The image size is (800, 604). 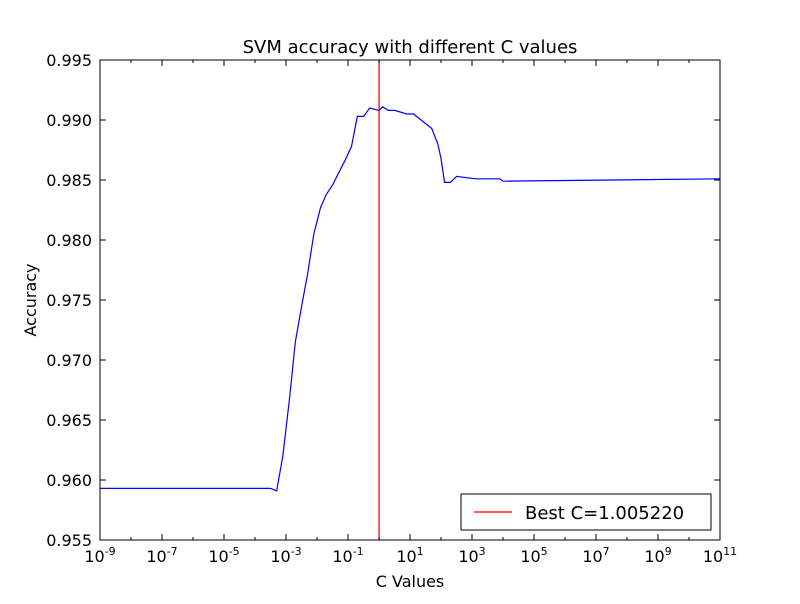 I want to click on y-tick-label: 0.975, so click(x=69, y=300).